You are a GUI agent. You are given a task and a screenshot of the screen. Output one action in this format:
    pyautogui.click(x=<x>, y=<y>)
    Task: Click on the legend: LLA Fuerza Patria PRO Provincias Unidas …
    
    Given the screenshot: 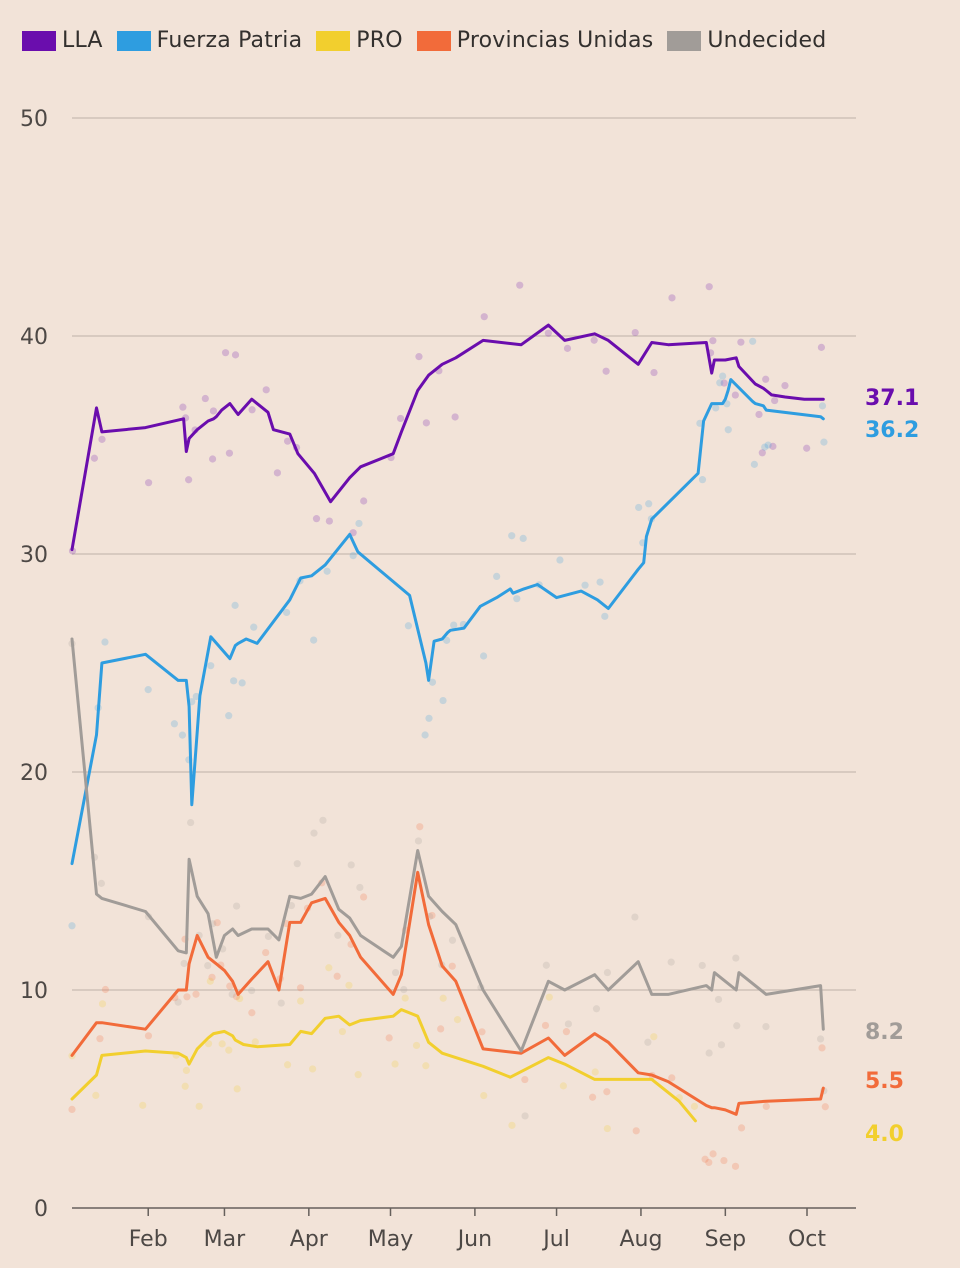 What is the action you would take?
    pyautogui.click(x=431, y=40)
    